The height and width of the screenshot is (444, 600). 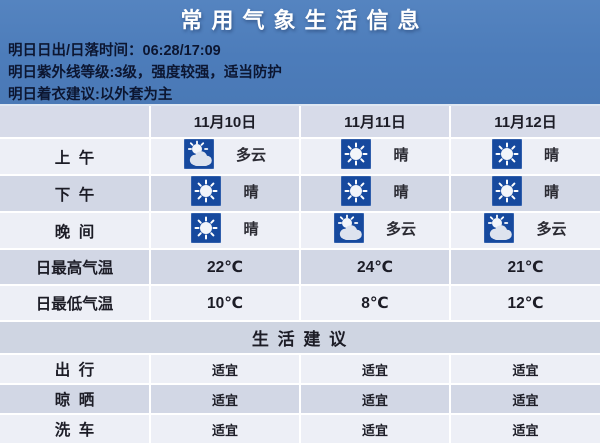 I want to click on max-temp-value: 22℃, so click(x=225, y=267).